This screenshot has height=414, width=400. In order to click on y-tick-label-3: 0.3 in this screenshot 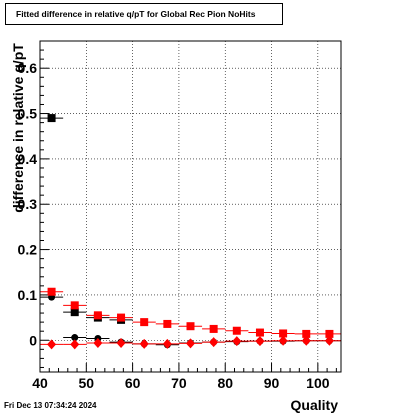, I will do `click(28, 204)`.